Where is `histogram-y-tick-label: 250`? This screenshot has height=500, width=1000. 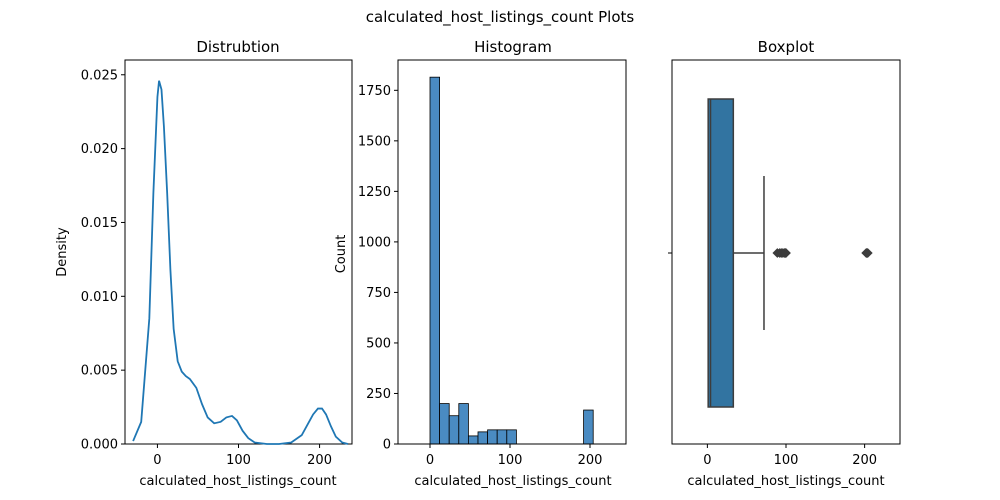 histogram-y-tick-label: 250 is located at coordinates (378, 394).